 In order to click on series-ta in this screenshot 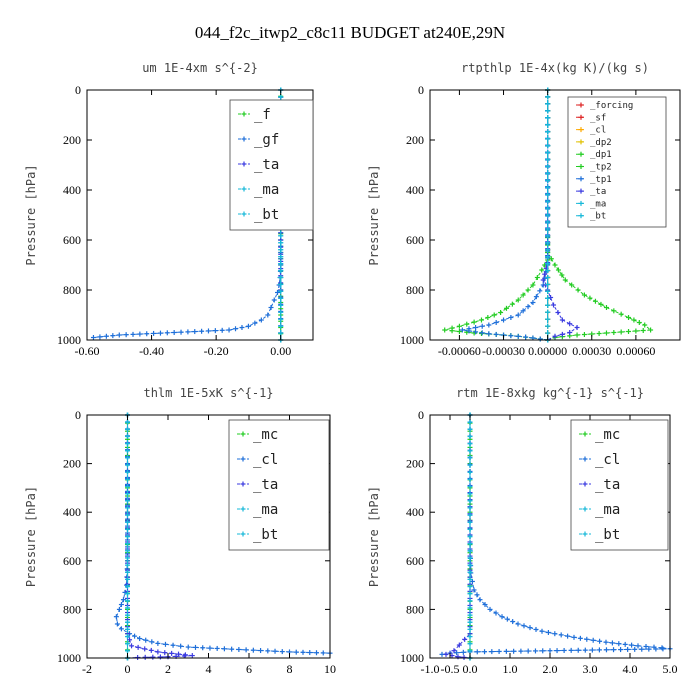, I will do `click(160, 536)`.